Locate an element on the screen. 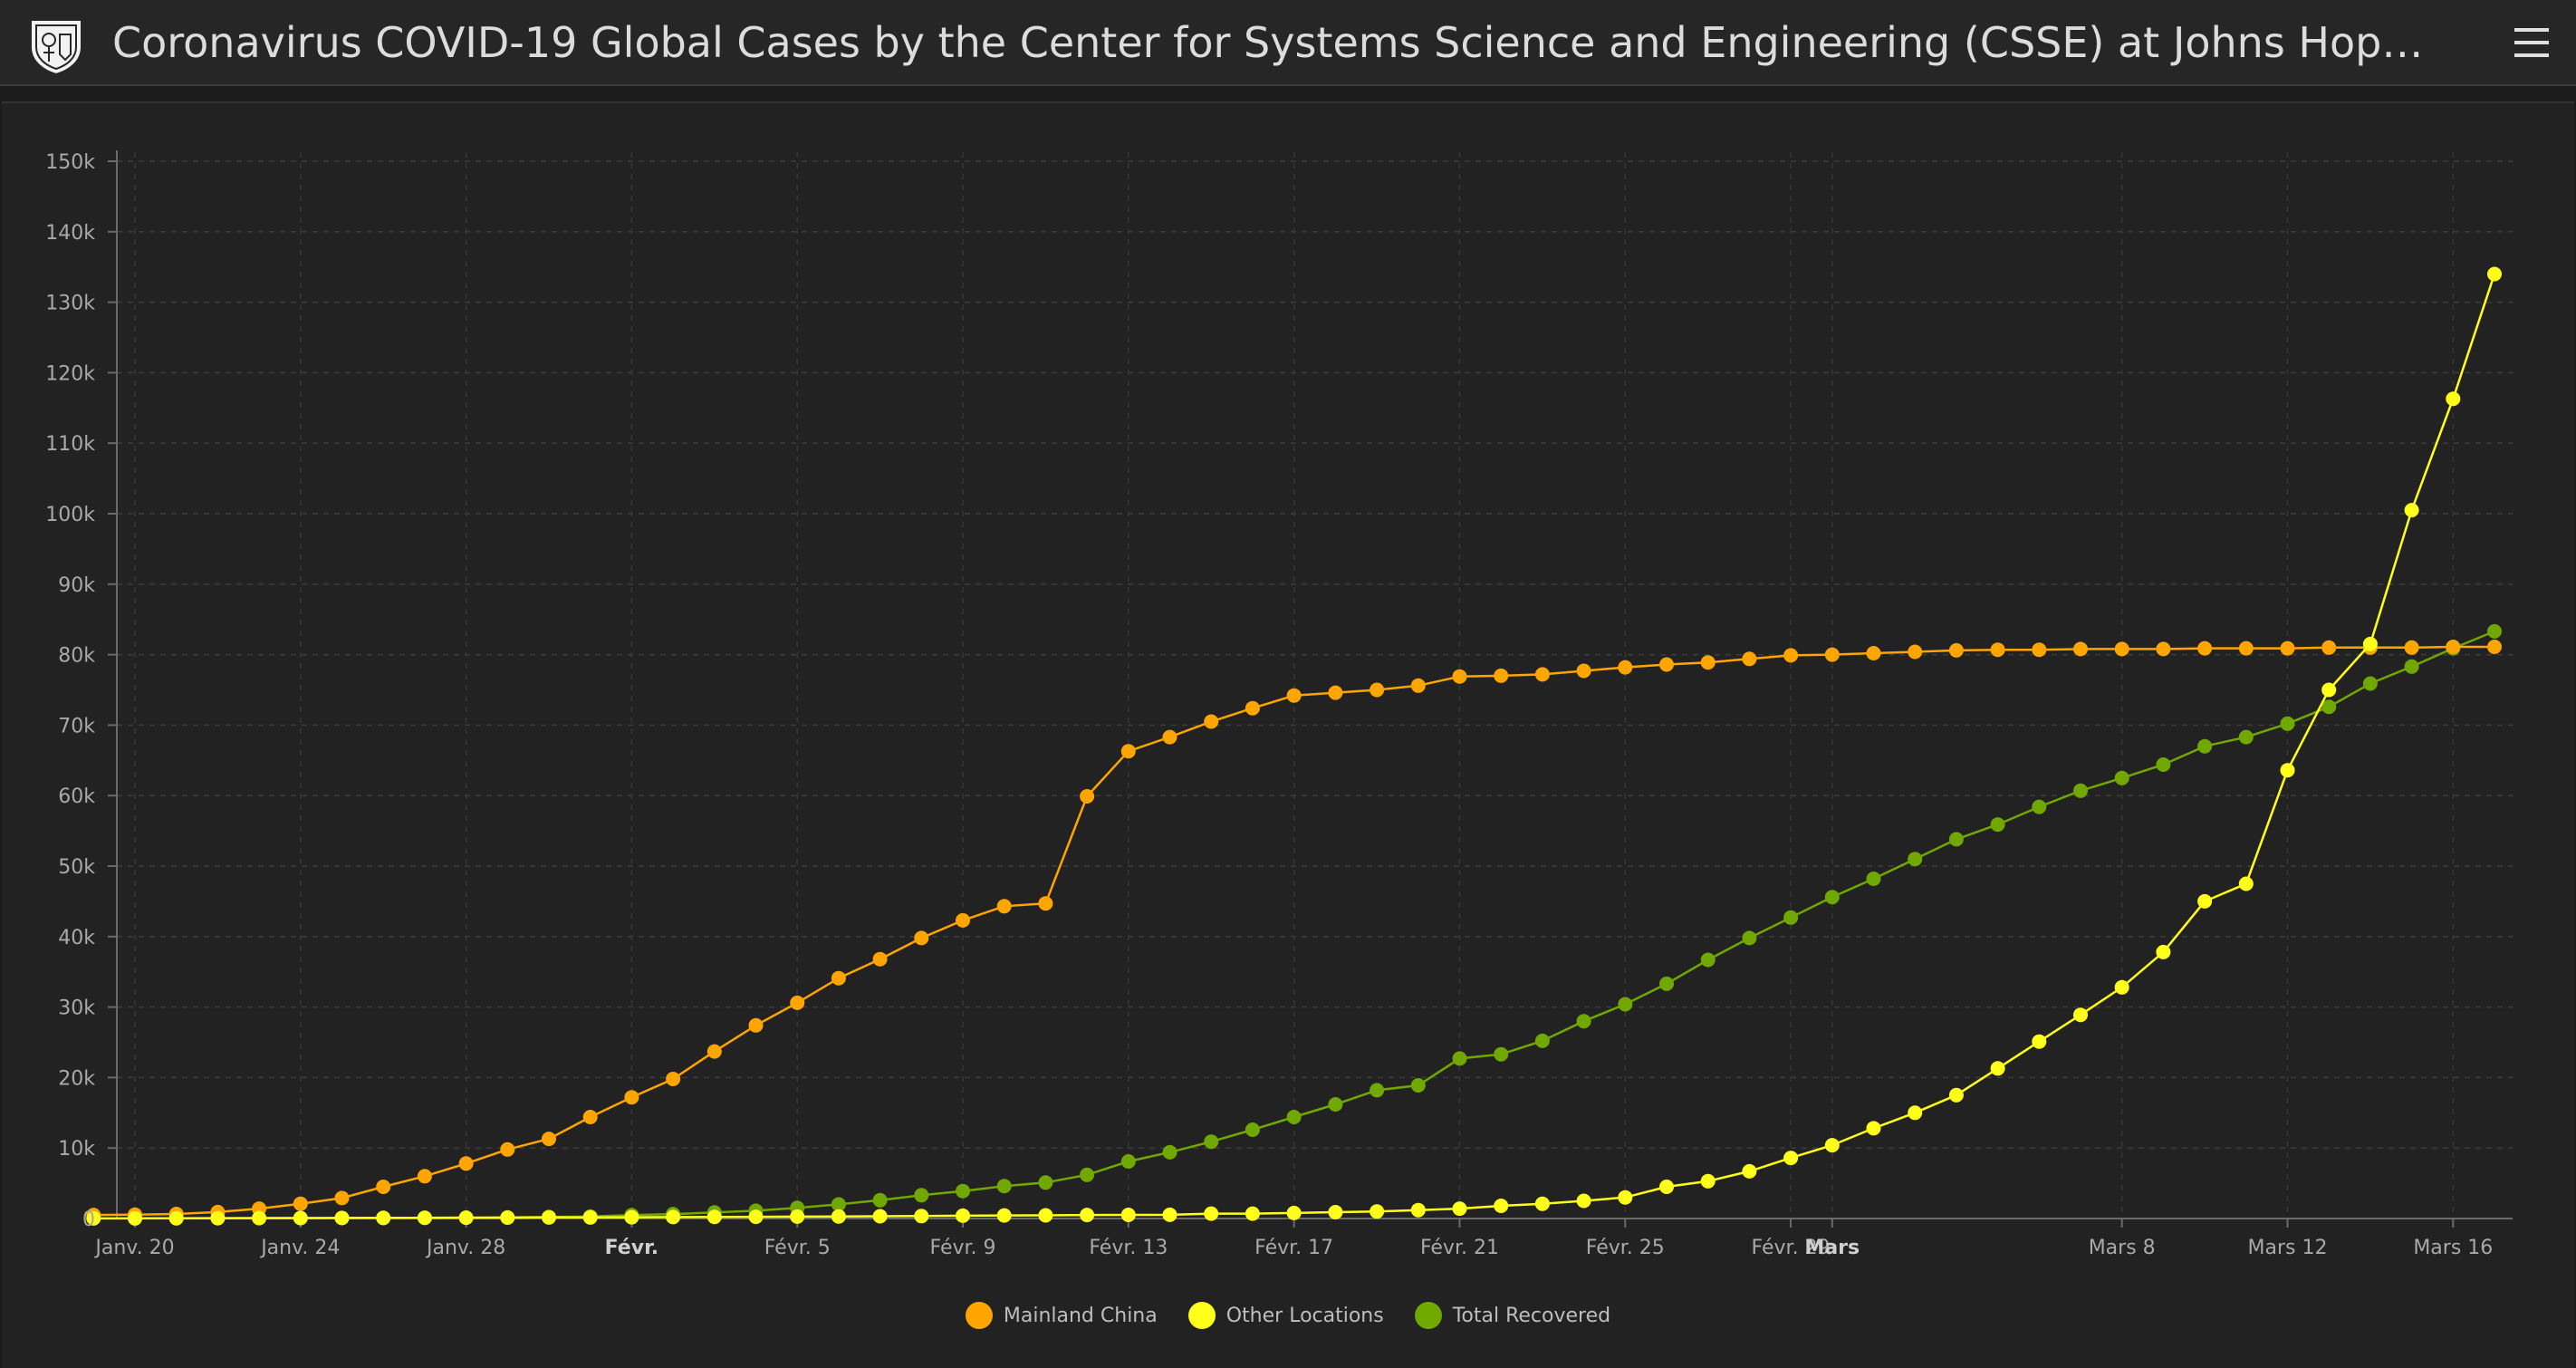  legend-item: Mainland China is located at coordinates (1061, 1316).